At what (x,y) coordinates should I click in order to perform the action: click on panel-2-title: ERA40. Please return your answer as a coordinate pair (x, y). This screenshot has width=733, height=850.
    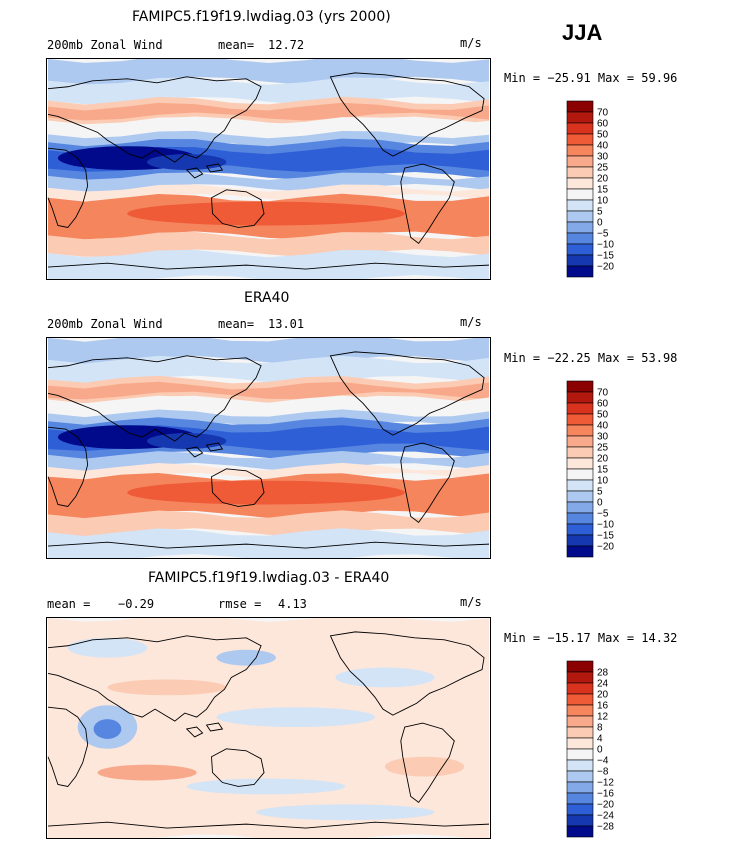
    Looking at the image, I should click on (267, 298).